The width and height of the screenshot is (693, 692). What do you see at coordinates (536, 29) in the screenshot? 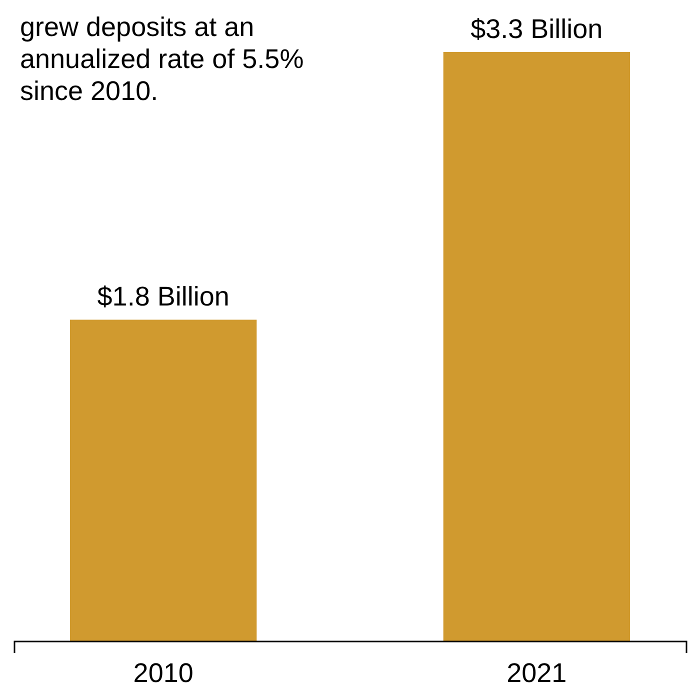
I see `data-label: $3.3 Billion` at bounding box center [536, 29].